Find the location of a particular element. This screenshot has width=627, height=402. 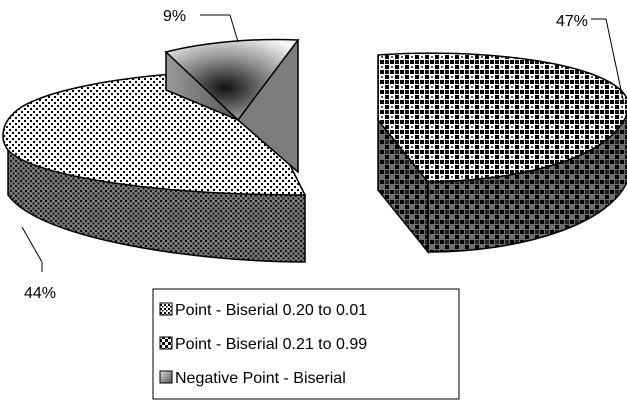

pie-slice-c is located at coordinates (232, 106).